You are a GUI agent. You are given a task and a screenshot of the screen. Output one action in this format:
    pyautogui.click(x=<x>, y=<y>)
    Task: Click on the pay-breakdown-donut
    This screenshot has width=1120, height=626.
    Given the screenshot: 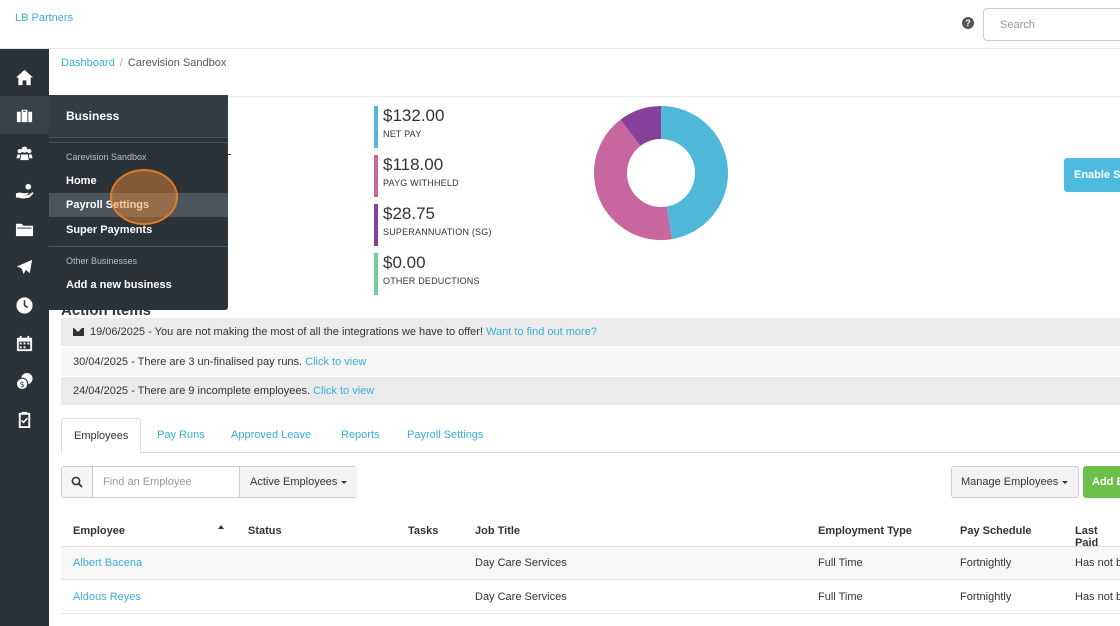 What is the action you would take?
    pyautogui.click(x=661, y=173)
    